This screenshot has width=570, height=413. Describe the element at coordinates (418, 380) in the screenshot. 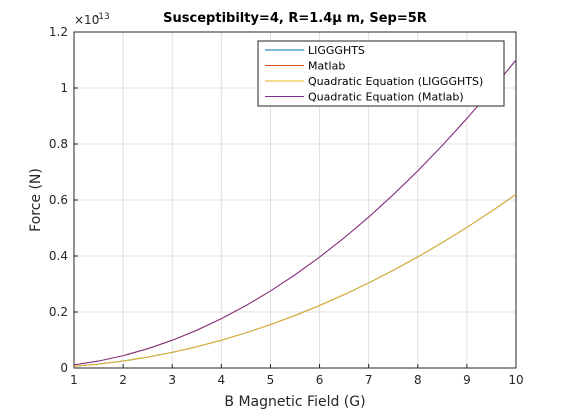

I see `x-tick-label: 8` at that location.